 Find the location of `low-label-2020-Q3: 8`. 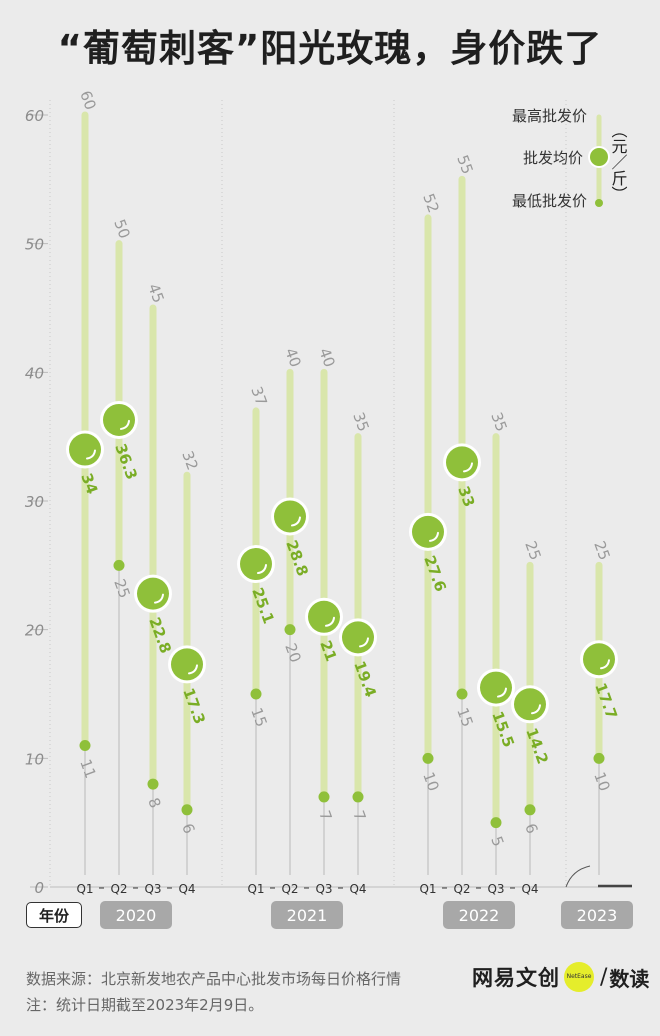

low-label-2020-Q3: 8 is located at coordinates (154, 802).